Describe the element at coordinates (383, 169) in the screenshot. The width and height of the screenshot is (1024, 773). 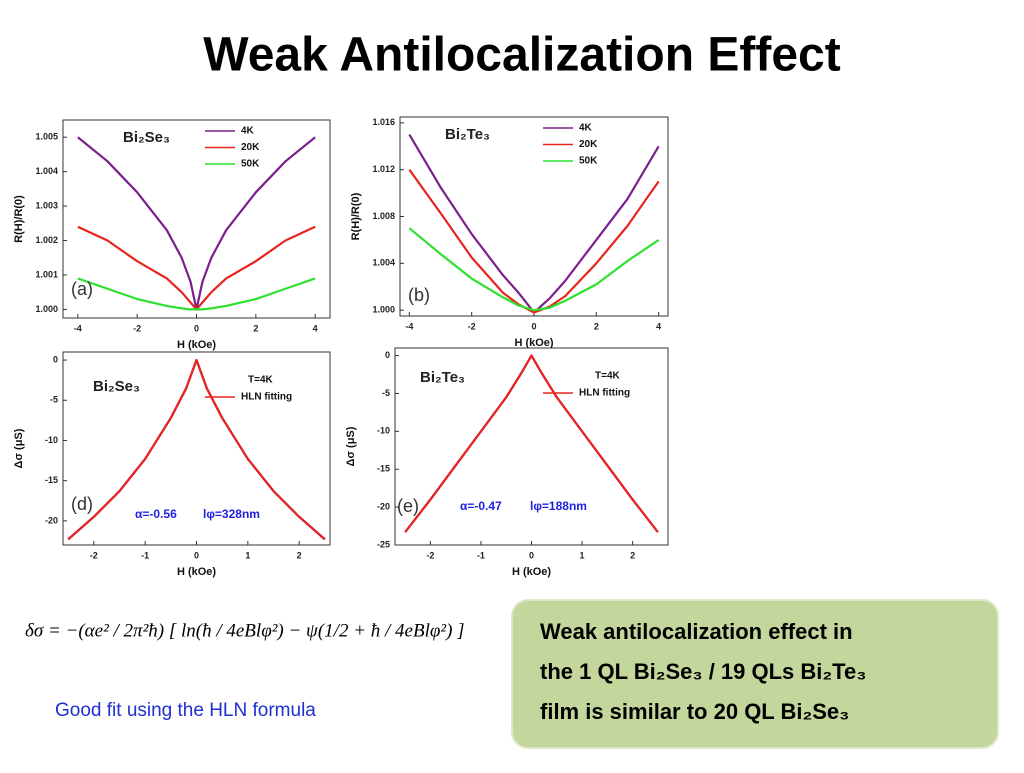
I see `y-tick-label: 1.012` at that location.